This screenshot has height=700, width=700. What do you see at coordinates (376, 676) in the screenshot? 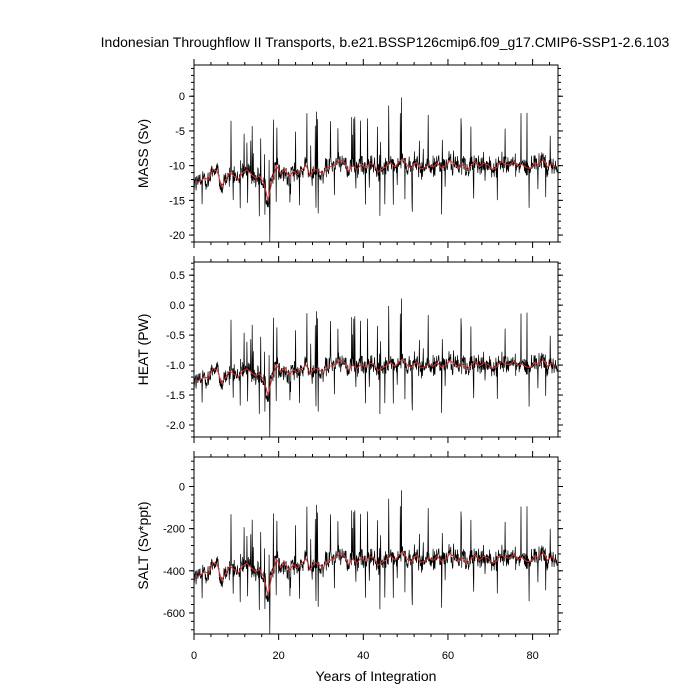
I see `x-axis-title: Years of Integration` at bounding box center [376, 676].